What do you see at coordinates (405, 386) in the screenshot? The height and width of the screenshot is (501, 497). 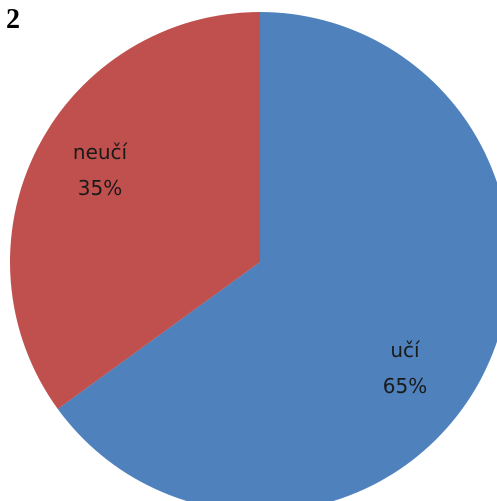 I see `slice-percent-uci: 65%` at bounding box center [405, 386].